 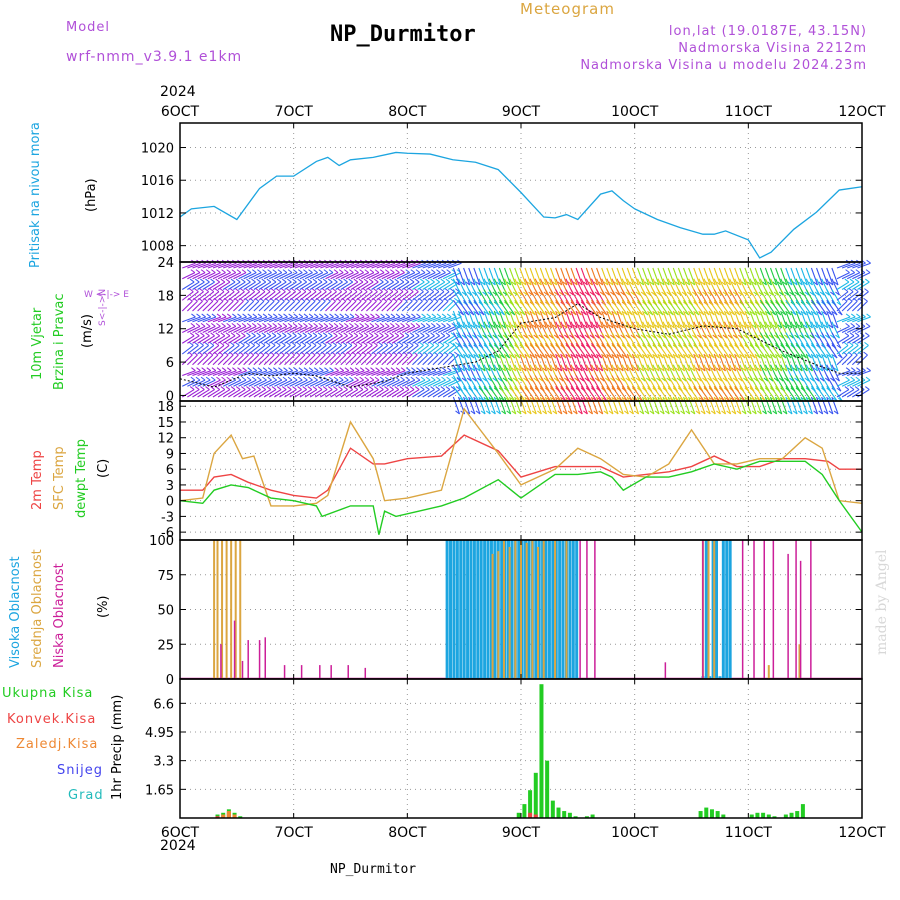 I want to click on temp-ytick-label: -6, so click(x=167, y=533).